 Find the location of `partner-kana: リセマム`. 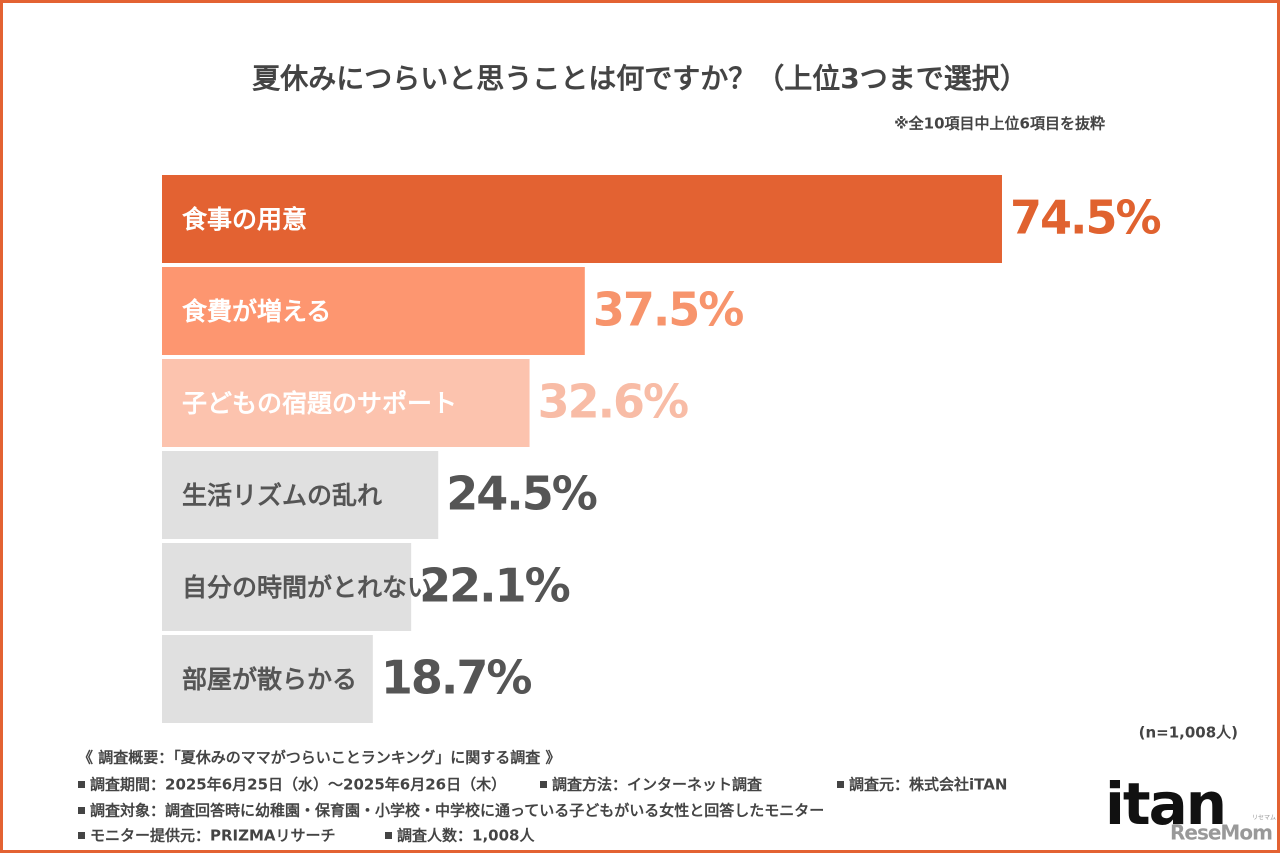

partner-kana: リセマム is located at coordinates (1264, 818).